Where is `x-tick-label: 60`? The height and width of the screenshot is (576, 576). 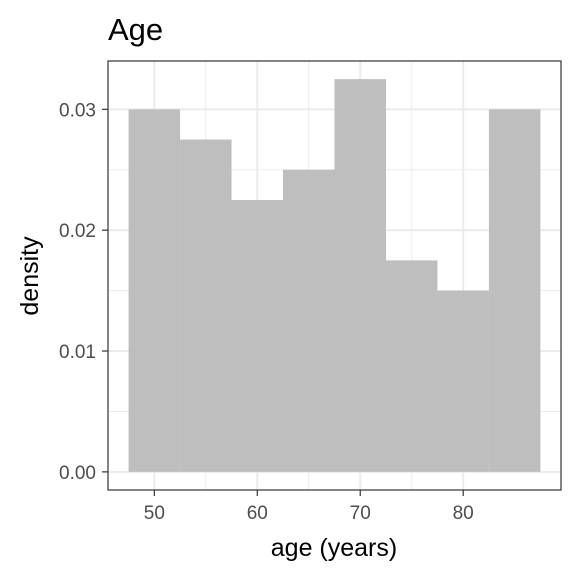 x-tick-label: 60 is located at coordinates (257, 513).